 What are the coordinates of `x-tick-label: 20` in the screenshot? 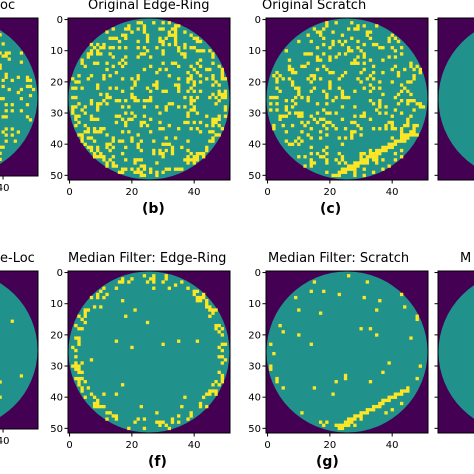 It's located at (131, 445).